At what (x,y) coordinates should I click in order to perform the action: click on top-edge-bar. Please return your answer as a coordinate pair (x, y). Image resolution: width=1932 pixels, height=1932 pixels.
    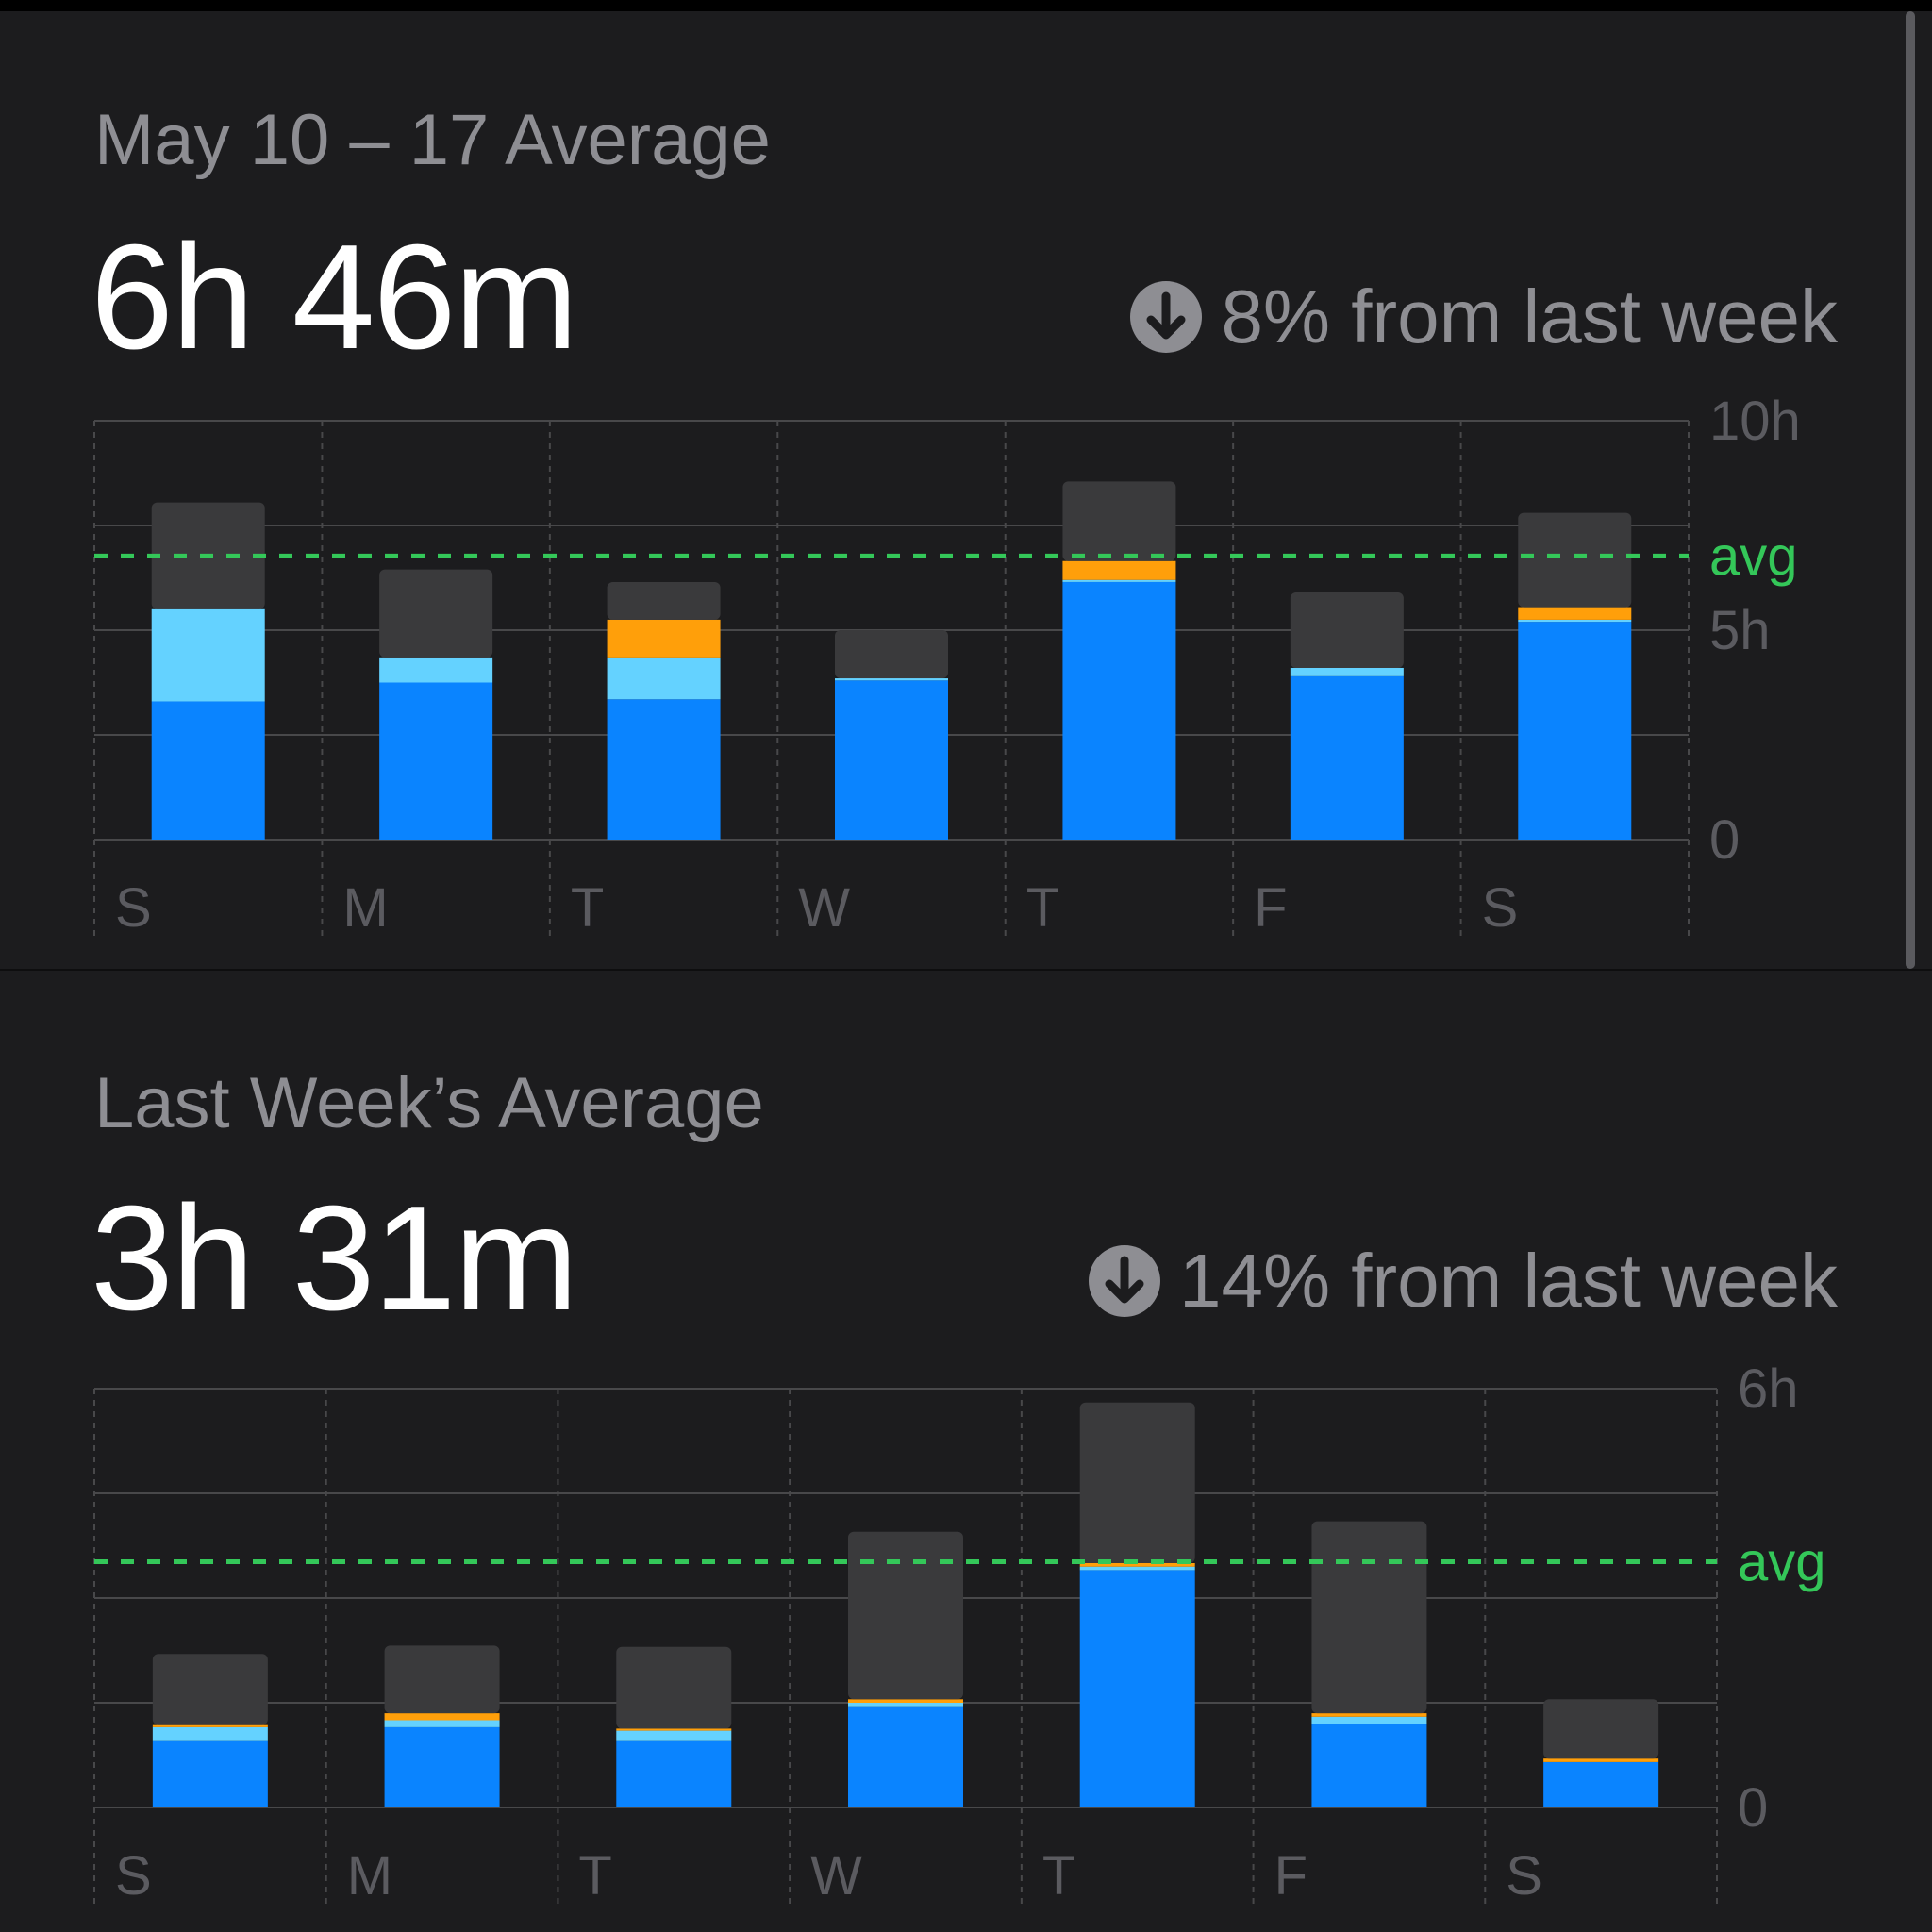
    Looking at the image, I should click on (966, 6).